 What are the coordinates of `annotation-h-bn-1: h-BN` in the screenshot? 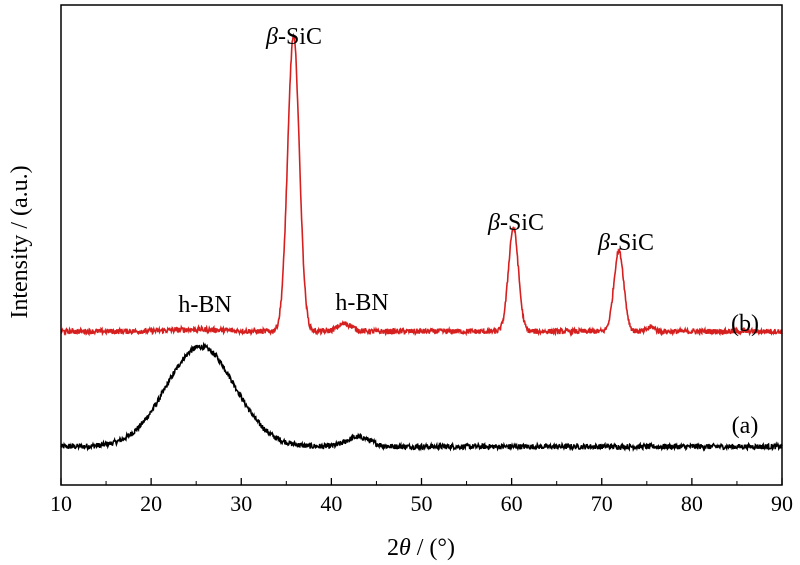 It's located at (204, 305).